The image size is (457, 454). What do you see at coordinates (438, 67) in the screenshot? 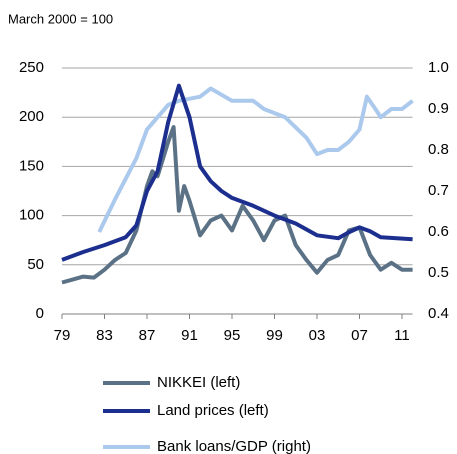
I see `y2-tick-label: 1.0` at bounding box center [438, 67].